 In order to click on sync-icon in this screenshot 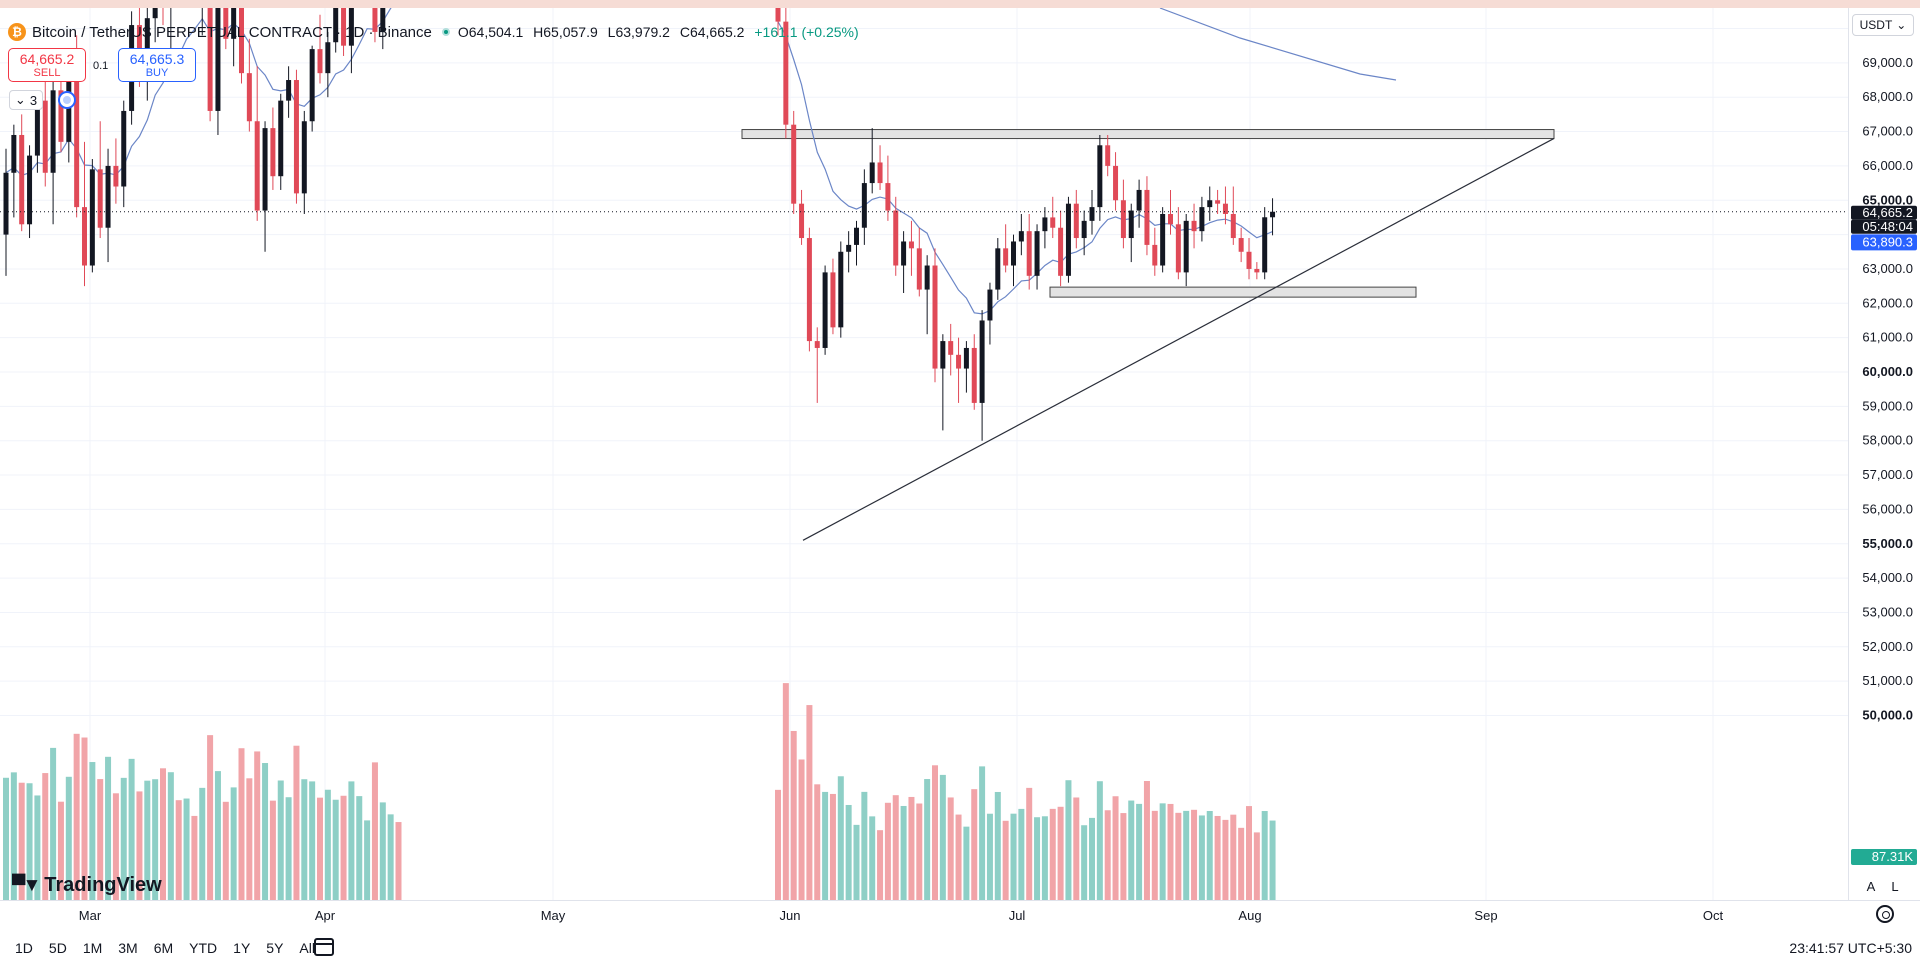, I will do `click(67, 100)`.